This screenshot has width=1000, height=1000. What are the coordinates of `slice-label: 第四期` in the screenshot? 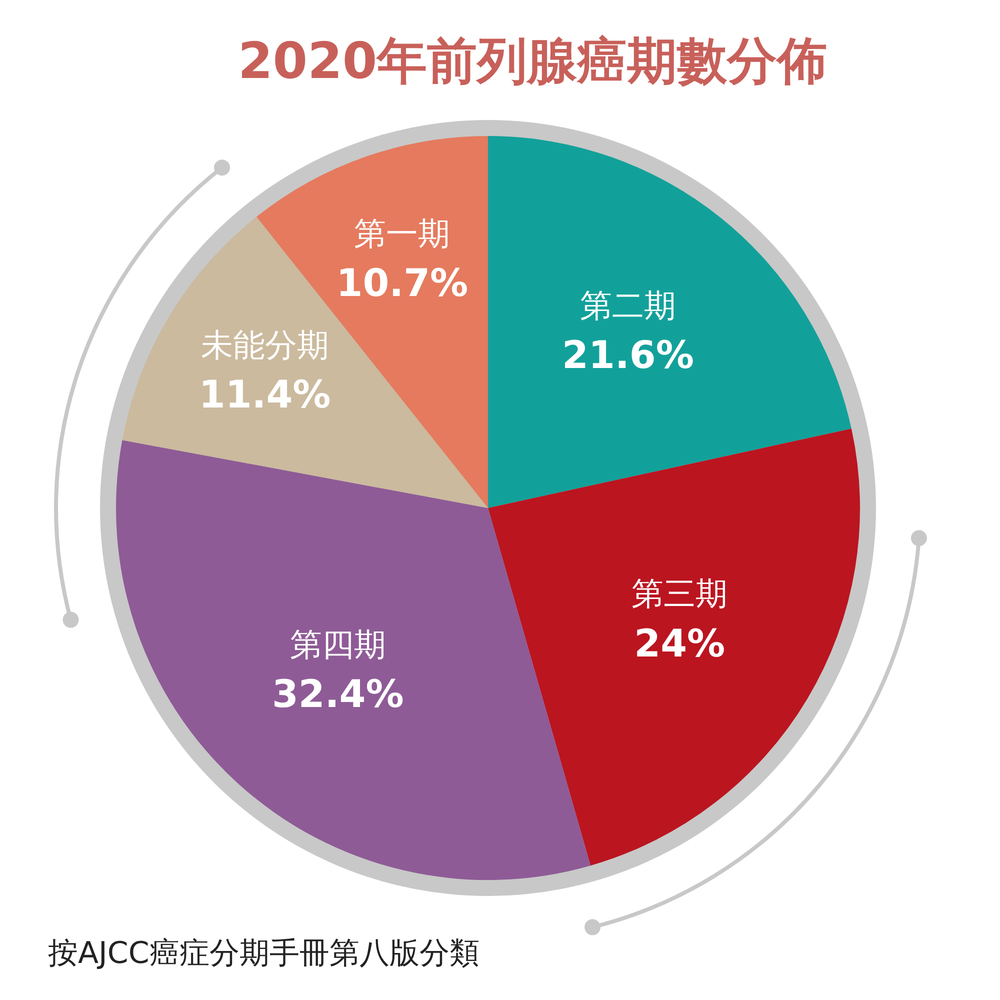 It's located at (338, 645).